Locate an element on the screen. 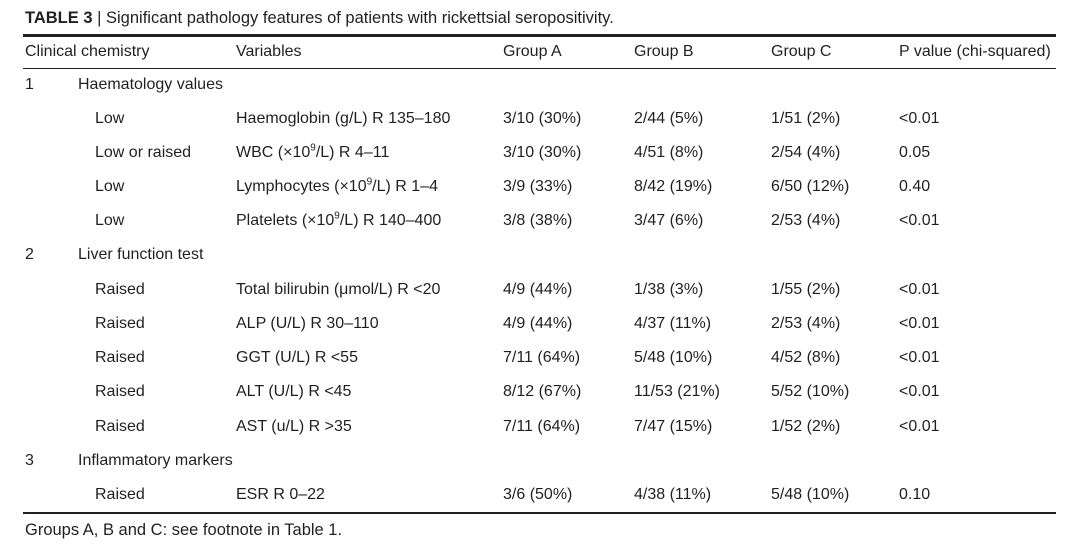 This screenshot has height=550, width=1080. cell-group-b: 4/37 (11%) is located at coordinates (673, 323).